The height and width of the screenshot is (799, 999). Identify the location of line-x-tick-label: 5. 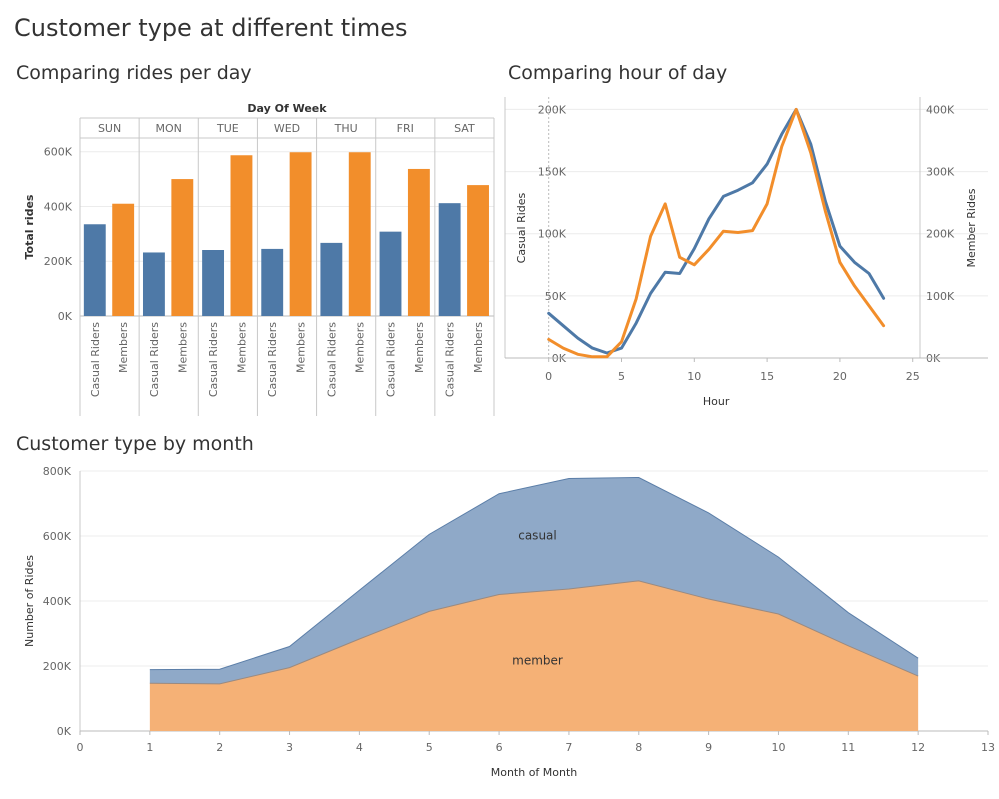
(621, 376).